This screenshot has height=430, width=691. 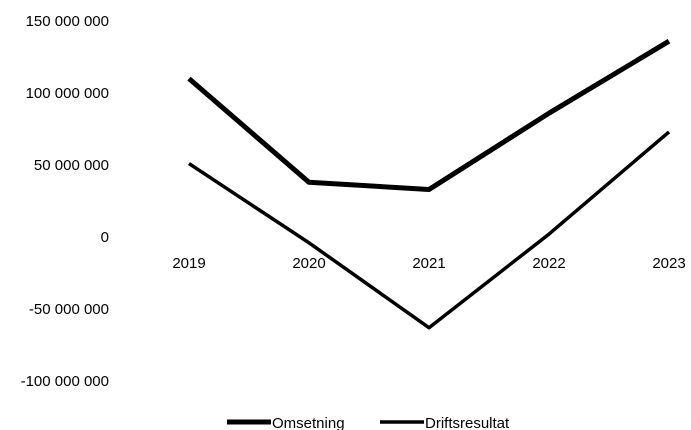 What do you see at coordinates (65, 381) in the screenshot?
I see `y-tick-label: -100 000 000` at bounding box center [65, 381].